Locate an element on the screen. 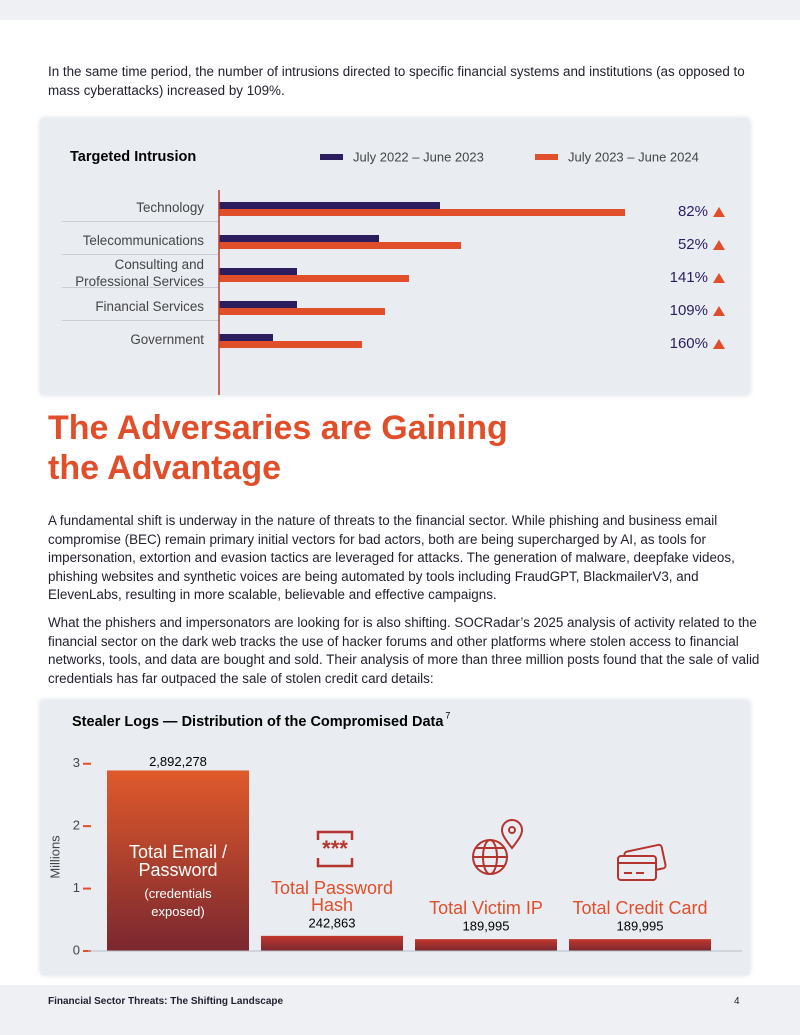 The height and width of the screenshot is (1035, 800). icon-cards is located at coordinates (642, 862).